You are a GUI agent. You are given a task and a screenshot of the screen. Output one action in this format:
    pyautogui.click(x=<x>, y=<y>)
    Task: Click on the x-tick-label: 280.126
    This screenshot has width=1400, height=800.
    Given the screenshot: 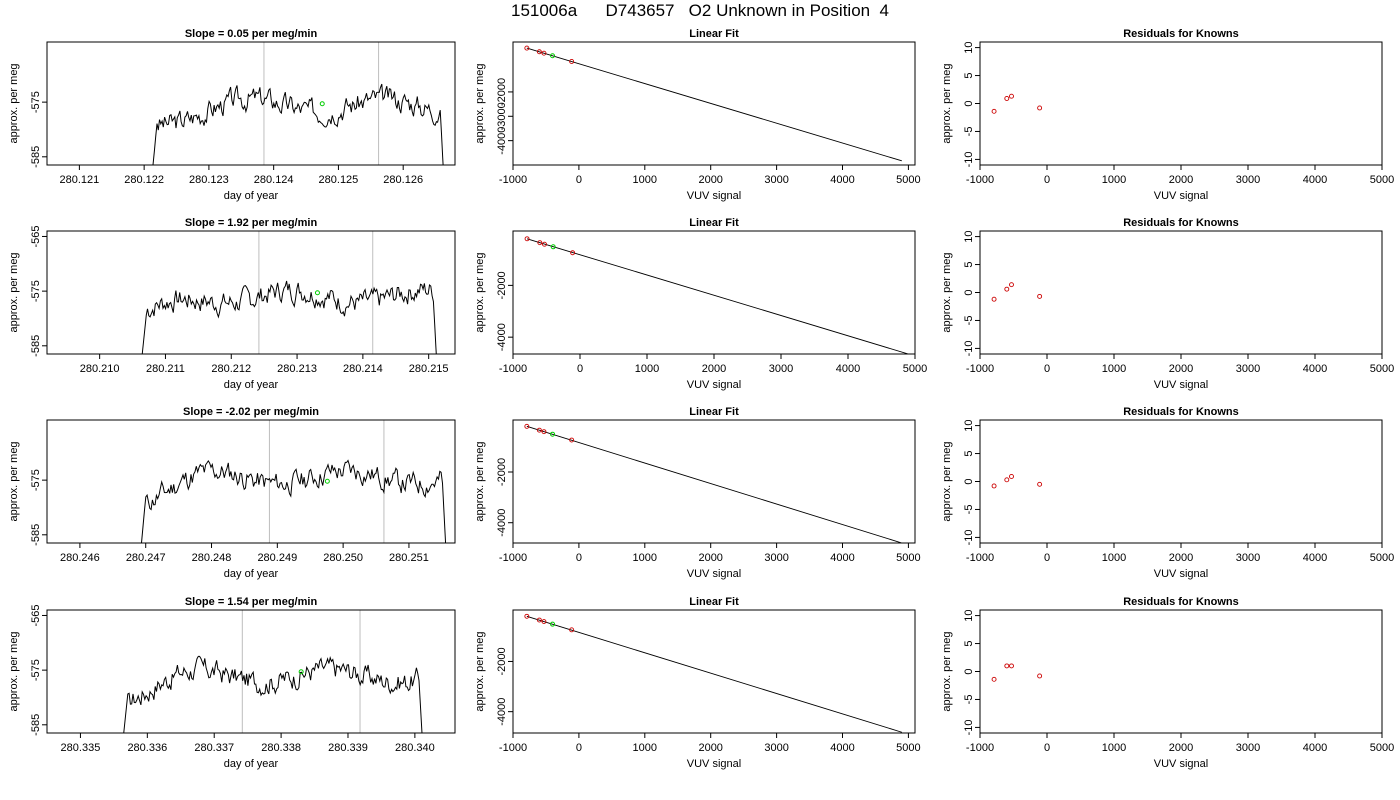 What is the action you would take?
    pyautogui.click(x=403, y=180)
    